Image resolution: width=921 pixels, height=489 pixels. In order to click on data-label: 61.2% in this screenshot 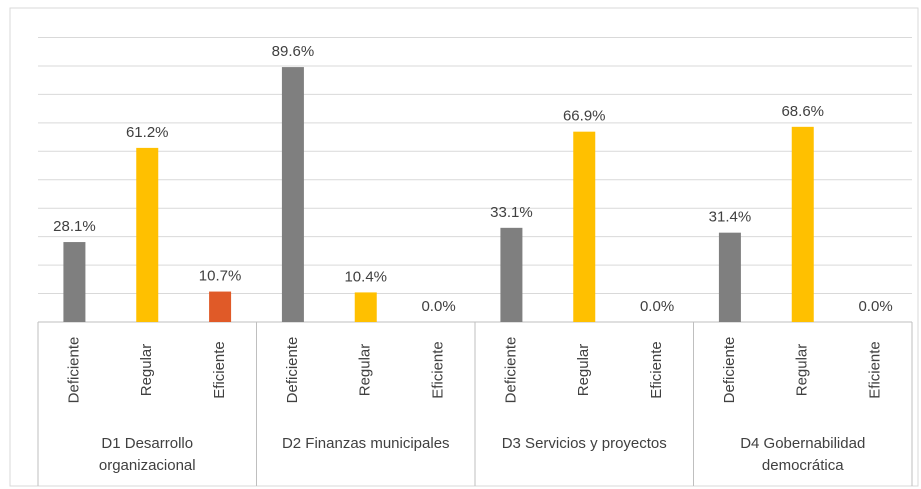, I will do `click(147, 132)`.